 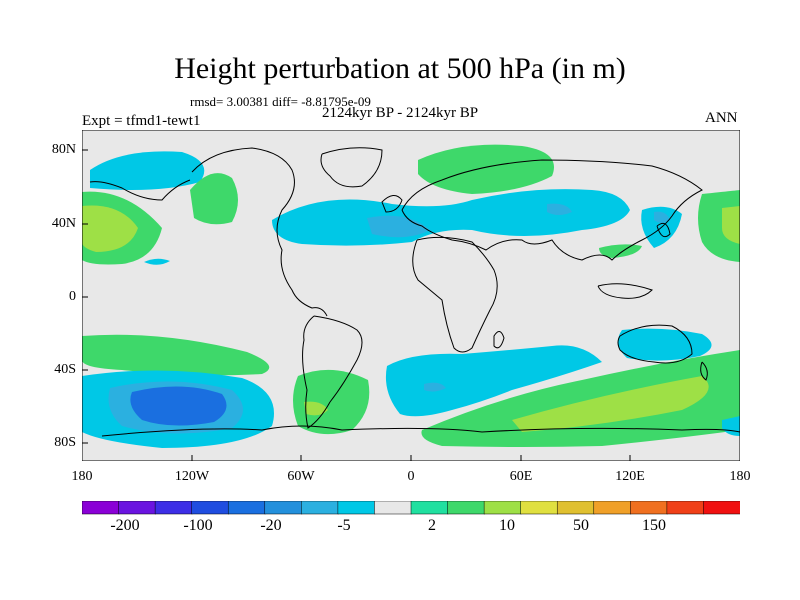 I want to click on lon-label-0: 0, so click(x=411, y=476).